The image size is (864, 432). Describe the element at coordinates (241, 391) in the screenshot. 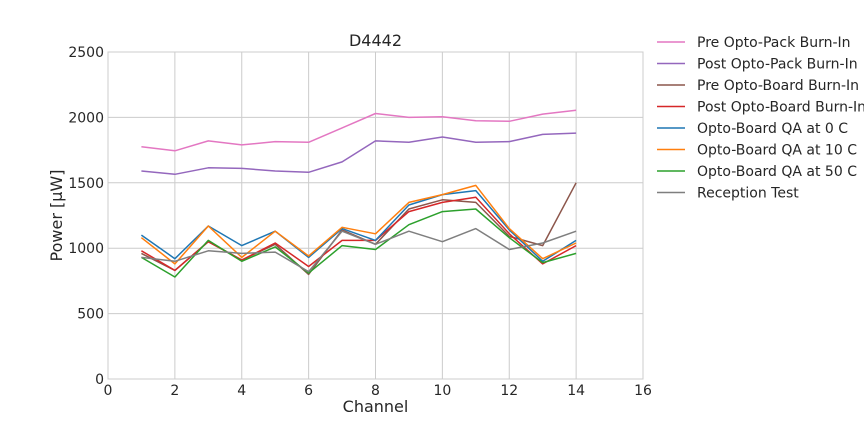

I see `x-tick-label: 4` at that location.